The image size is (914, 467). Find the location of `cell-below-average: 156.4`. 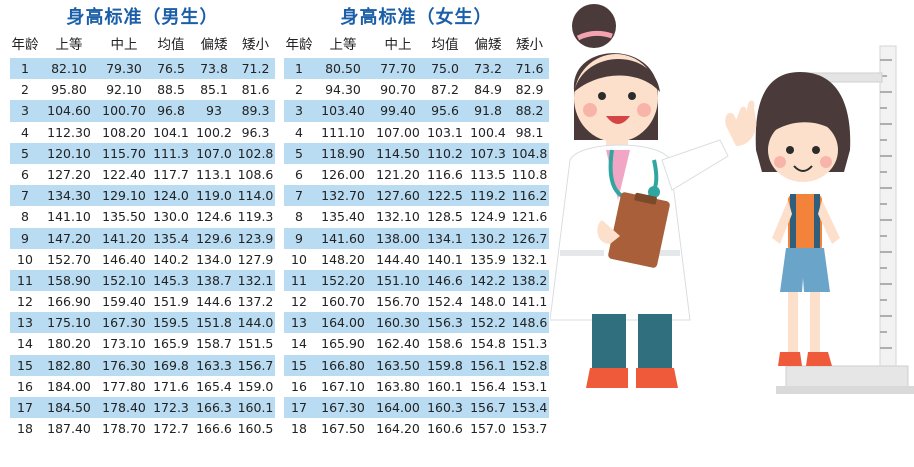

cell-below-average: 156.4 is located at coordinates (488, 386).